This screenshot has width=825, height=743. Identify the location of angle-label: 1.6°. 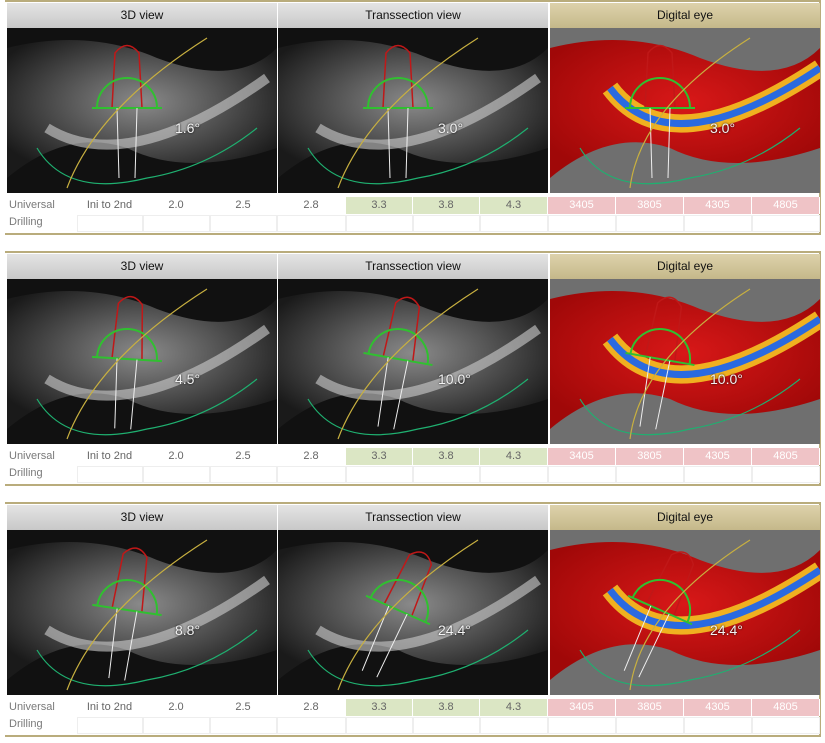
(188, 128).